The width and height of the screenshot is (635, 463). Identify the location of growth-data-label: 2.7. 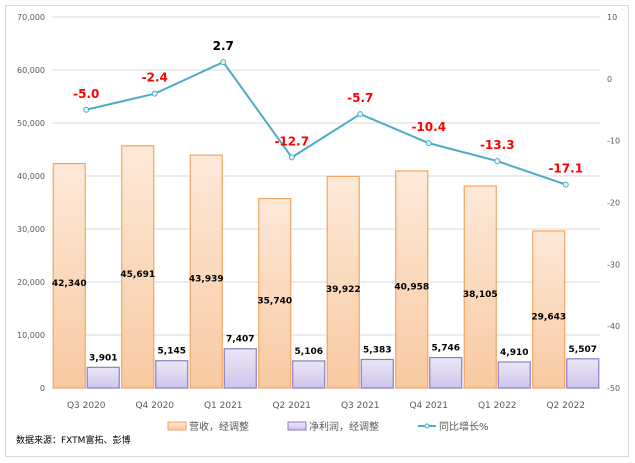
(223, 46).